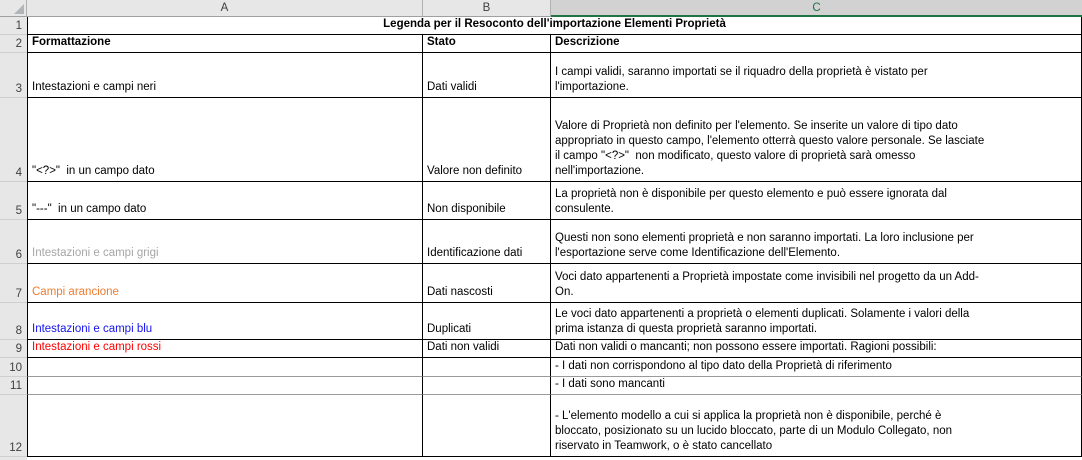  What do you see at coordinates (225, 140) in the screenshot?
I see `cell-A4: "<?>" in un campo dato` at bounding box center [225, 140].